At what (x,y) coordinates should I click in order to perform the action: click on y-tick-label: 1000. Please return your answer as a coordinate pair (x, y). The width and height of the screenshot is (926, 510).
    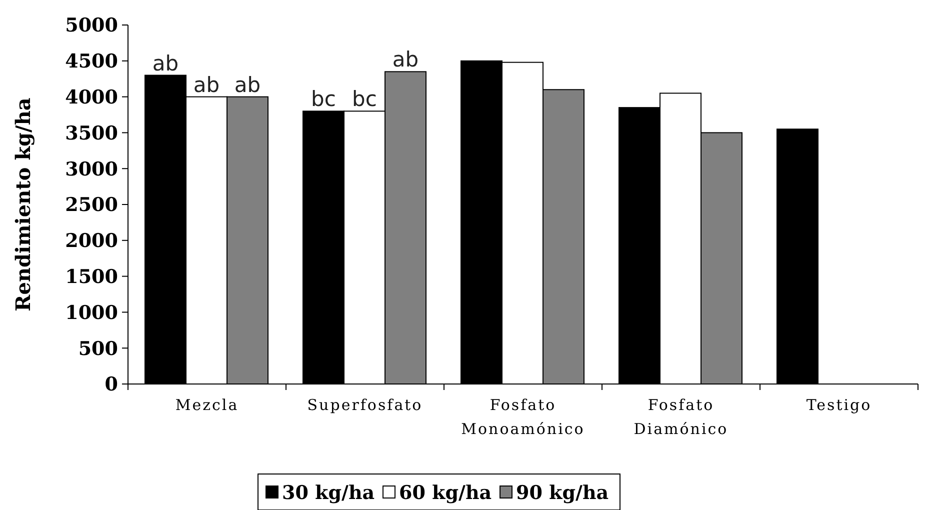
    Looking at the image, I should click on (91, 313).